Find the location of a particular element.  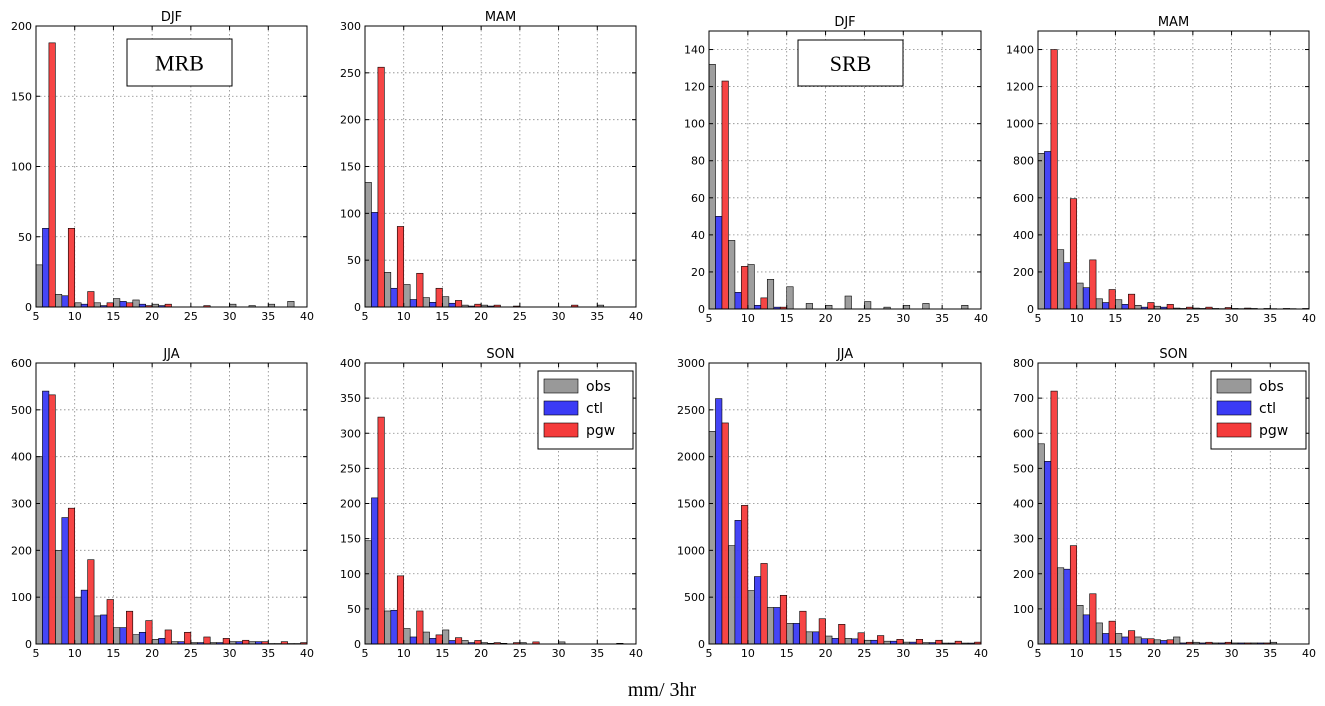

legend-label-obs: obs is located at coordinates (1271, 387).